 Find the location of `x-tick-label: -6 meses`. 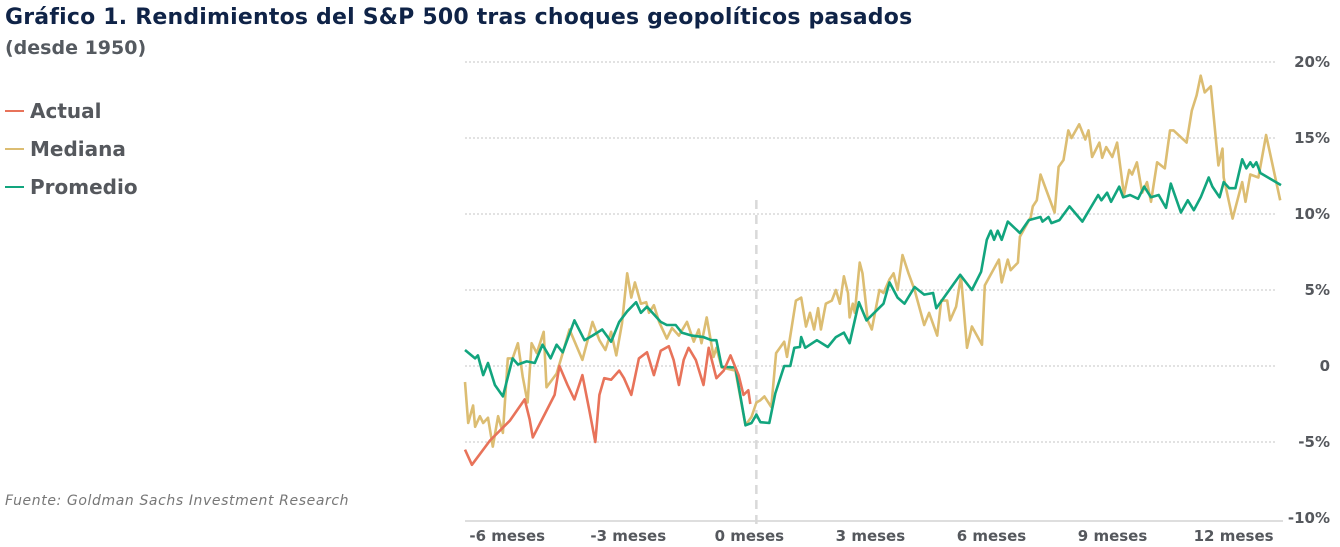

x-tick-label: -6 meses is located at coordinates (507, 536).